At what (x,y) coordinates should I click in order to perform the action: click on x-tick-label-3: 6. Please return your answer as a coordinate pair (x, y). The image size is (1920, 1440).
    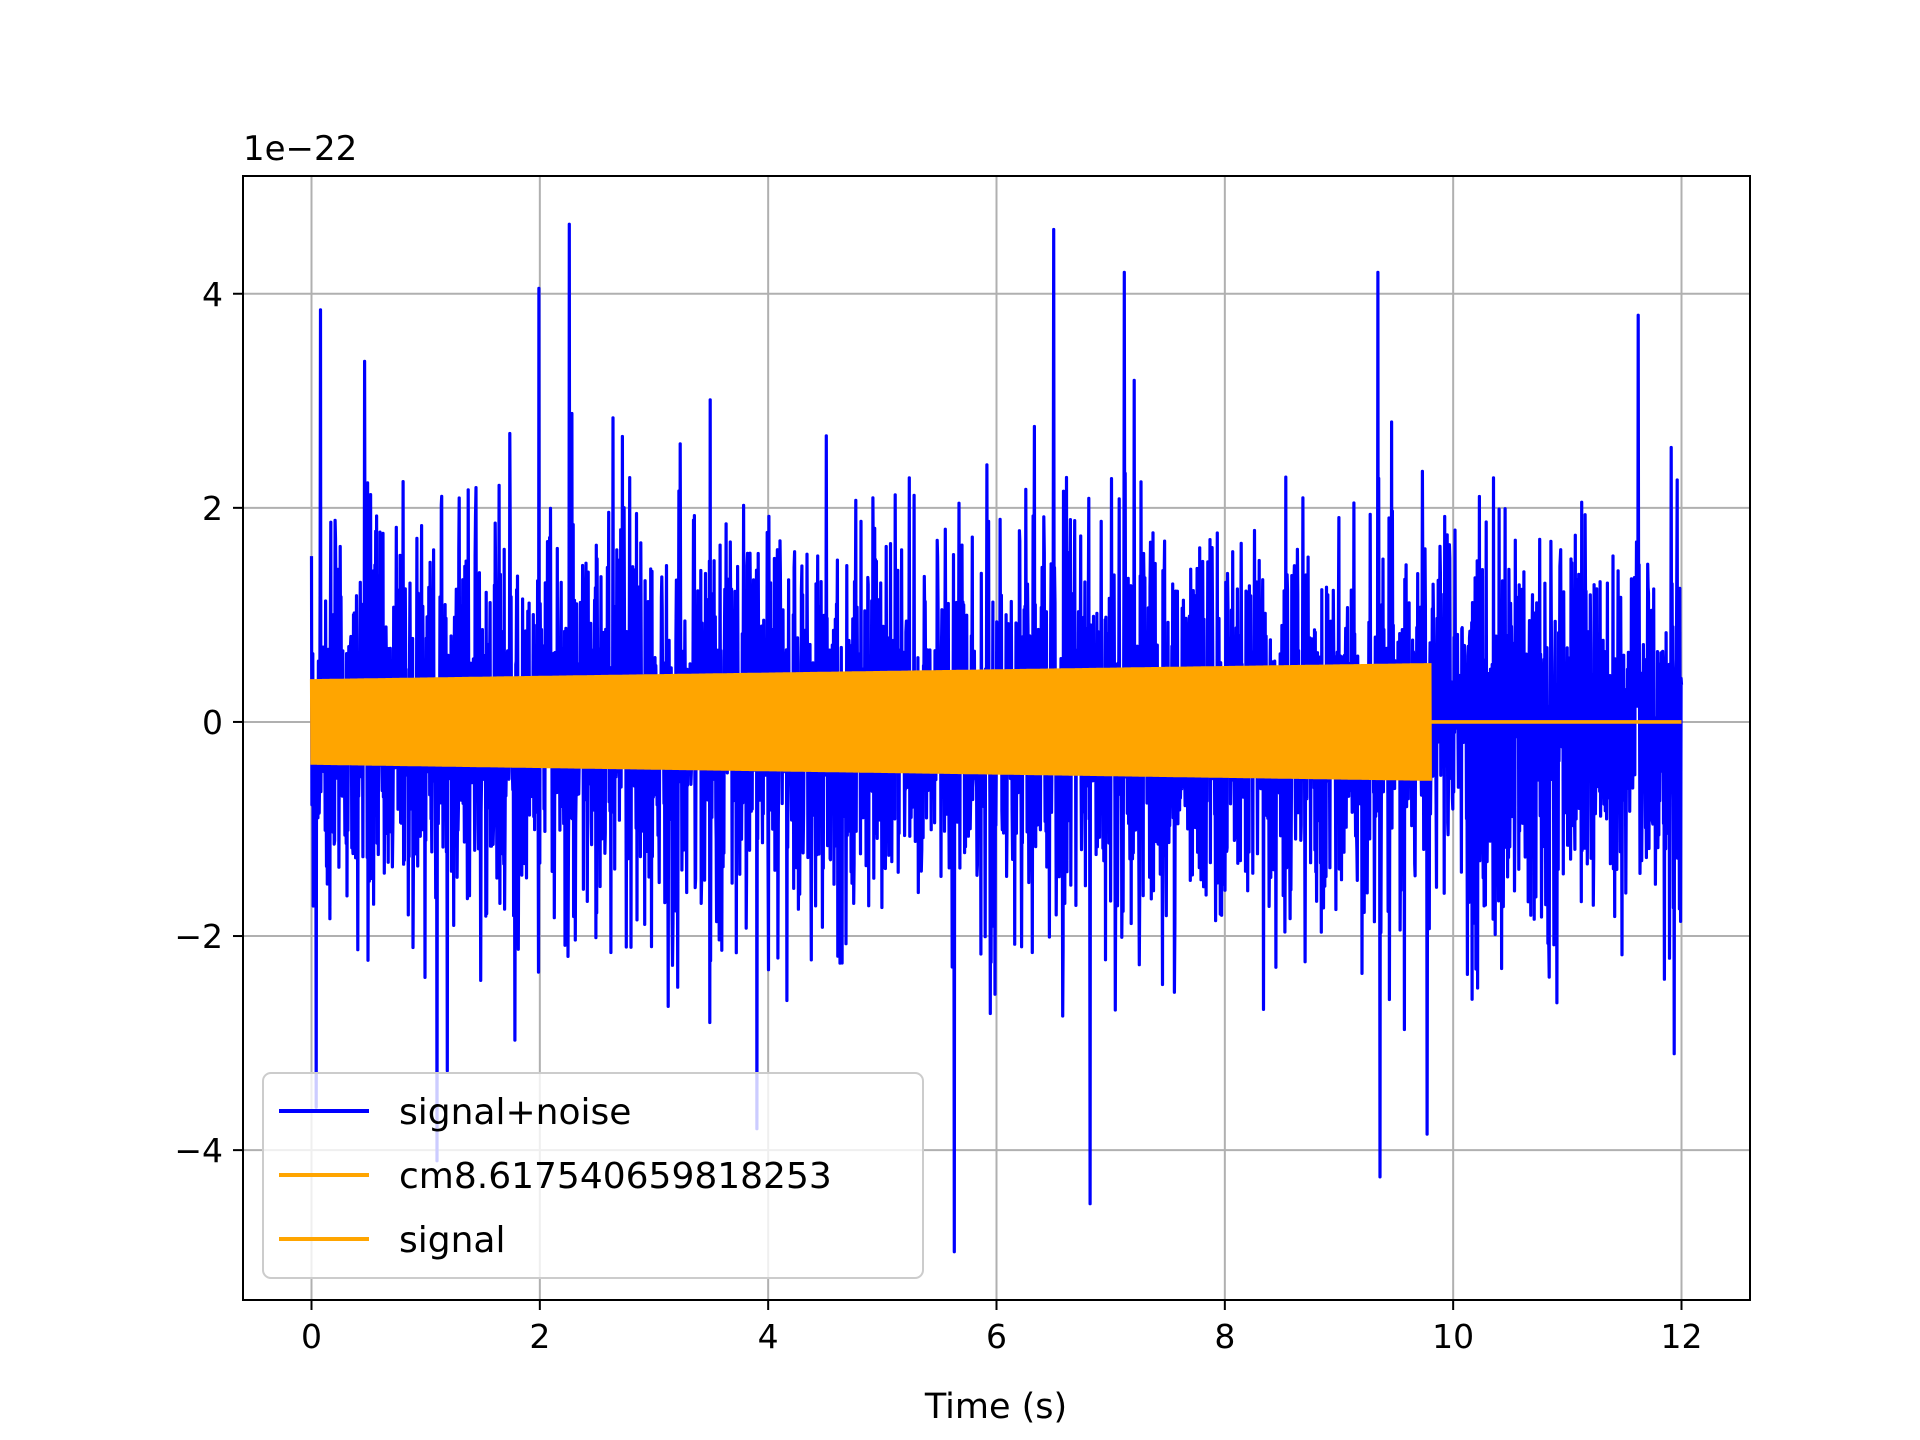
    Looking at the image, I should click on (996, 1336).